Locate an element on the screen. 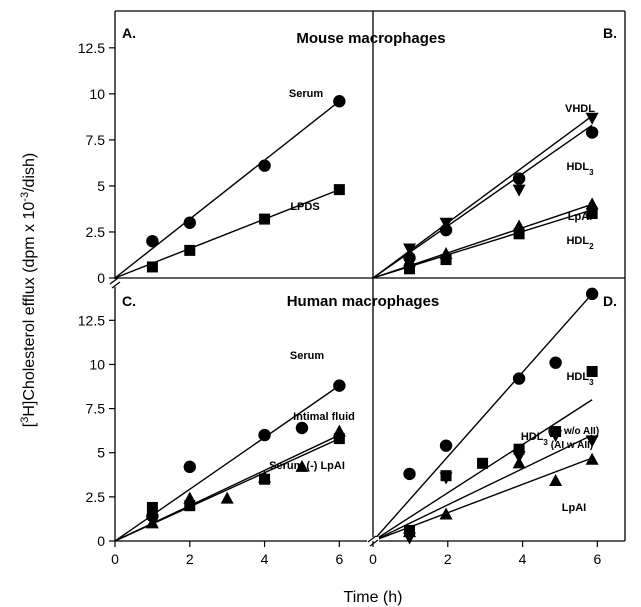 The image size is (641, 607). x-tick-label-left: 6 is located at coordinates (339, 559).